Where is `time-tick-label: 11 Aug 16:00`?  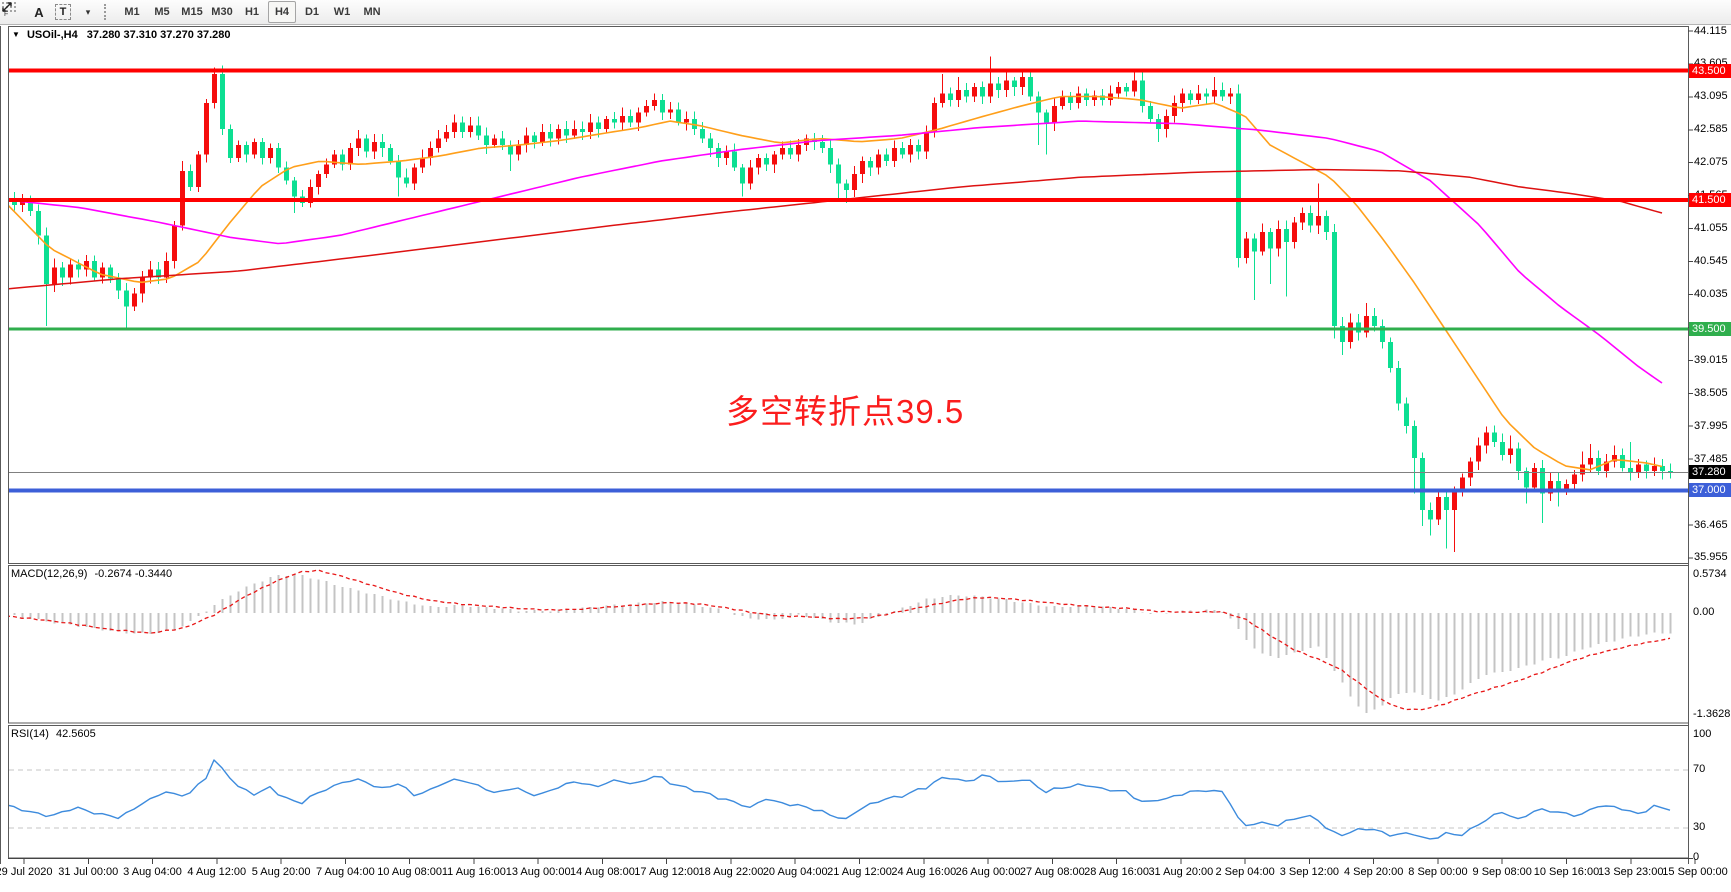 time-tick-label: 11 Aug 16:00 is located at coordinates (473, 872).